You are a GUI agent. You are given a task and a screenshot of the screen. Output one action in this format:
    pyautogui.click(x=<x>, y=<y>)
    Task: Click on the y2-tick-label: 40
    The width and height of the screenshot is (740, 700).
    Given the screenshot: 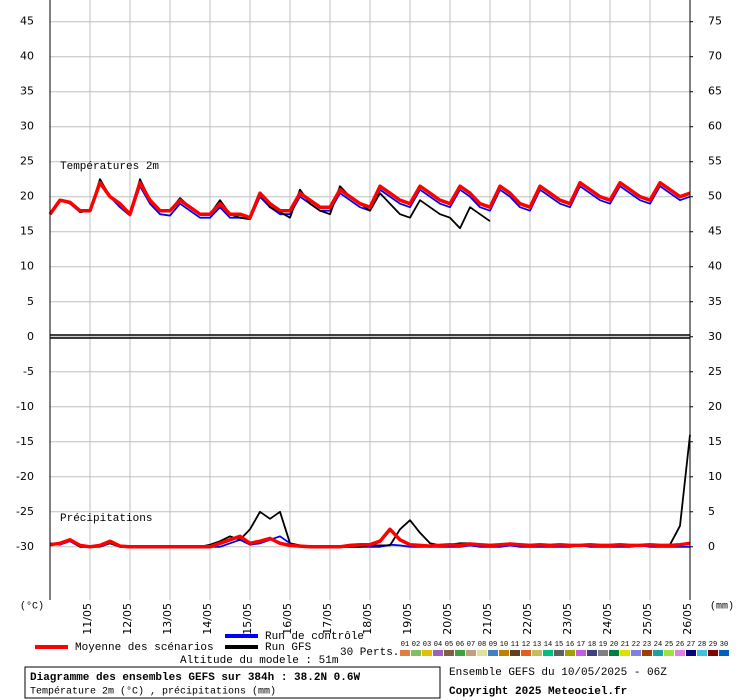 What is the action you would take?
    pyautogui.click(x=715, y=266)
    